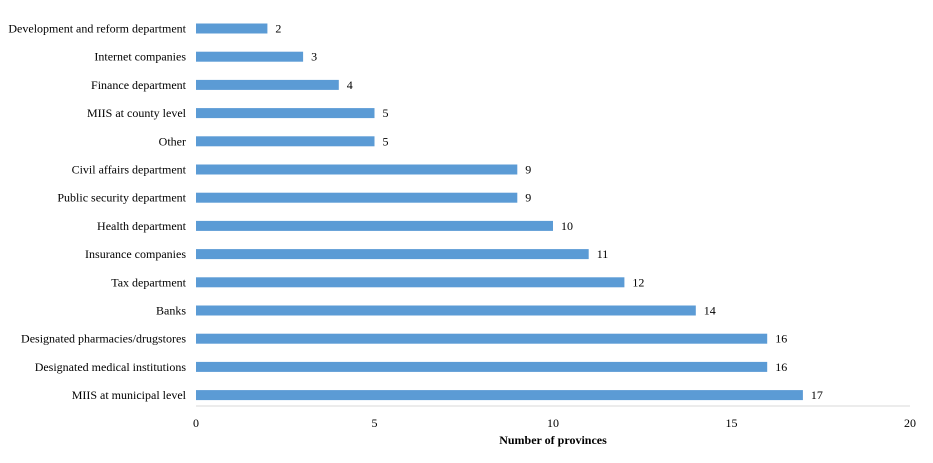  Describe the element at coordinates (97, 29) in the screenshot. I see `category-label: Development and reform department` at that location.